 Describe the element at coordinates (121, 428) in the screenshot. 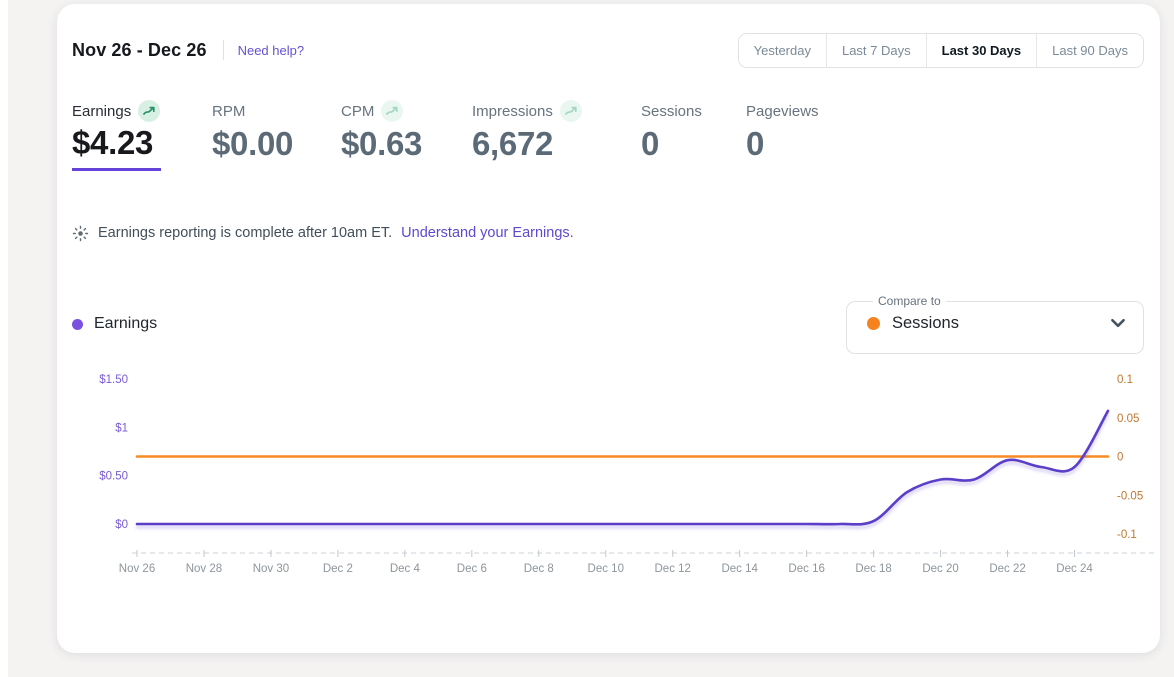

I see `svg-text: $1` at that location.